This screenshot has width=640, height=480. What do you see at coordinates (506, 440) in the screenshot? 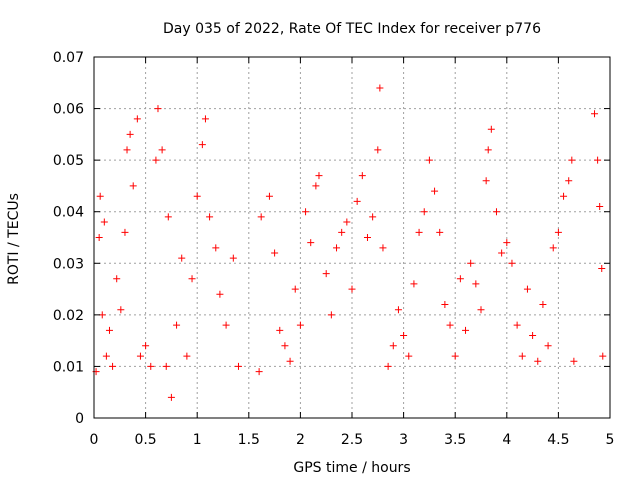
I see `x-tick-label: 4` at bounding box center [506, 440].